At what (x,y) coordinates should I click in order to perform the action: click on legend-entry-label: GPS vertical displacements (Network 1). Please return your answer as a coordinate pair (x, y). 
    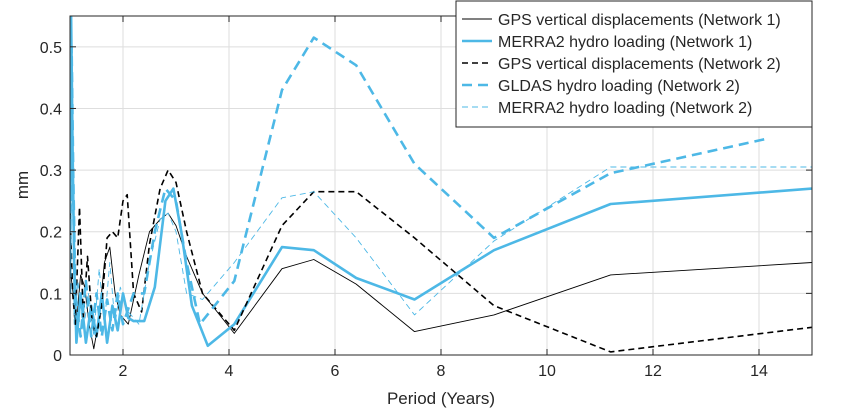
    Looking at the image, I should click on (639, 20).